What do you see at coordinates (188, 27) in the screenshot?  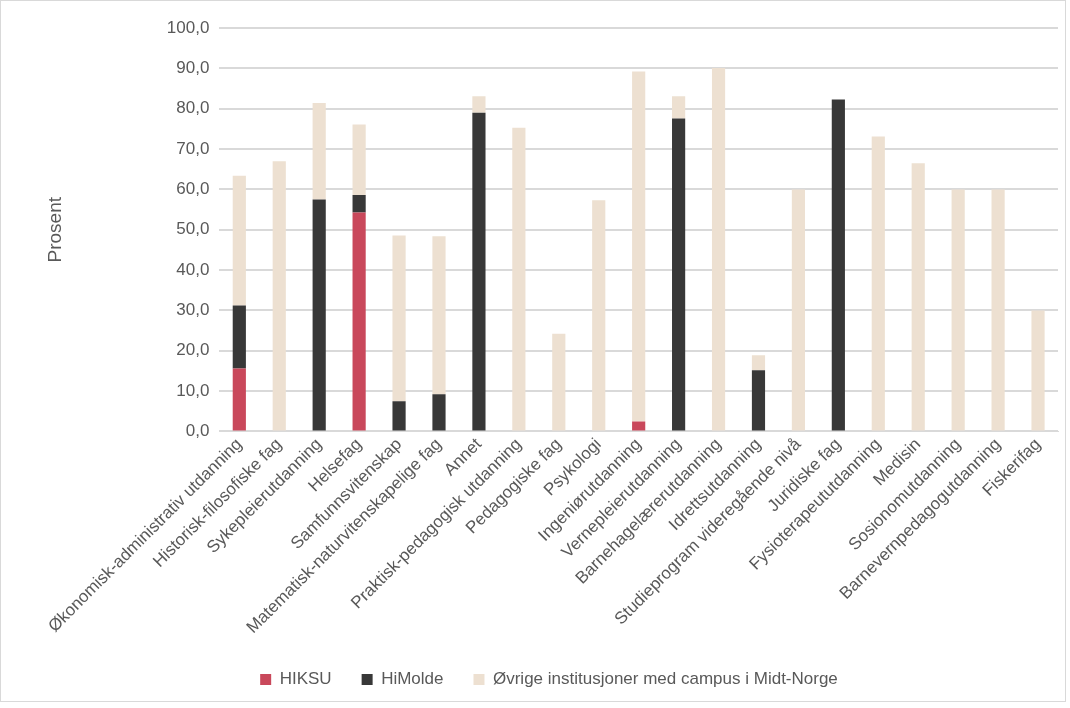 I see `y-tick-label: 100,0` at bounding box center [188, 27].